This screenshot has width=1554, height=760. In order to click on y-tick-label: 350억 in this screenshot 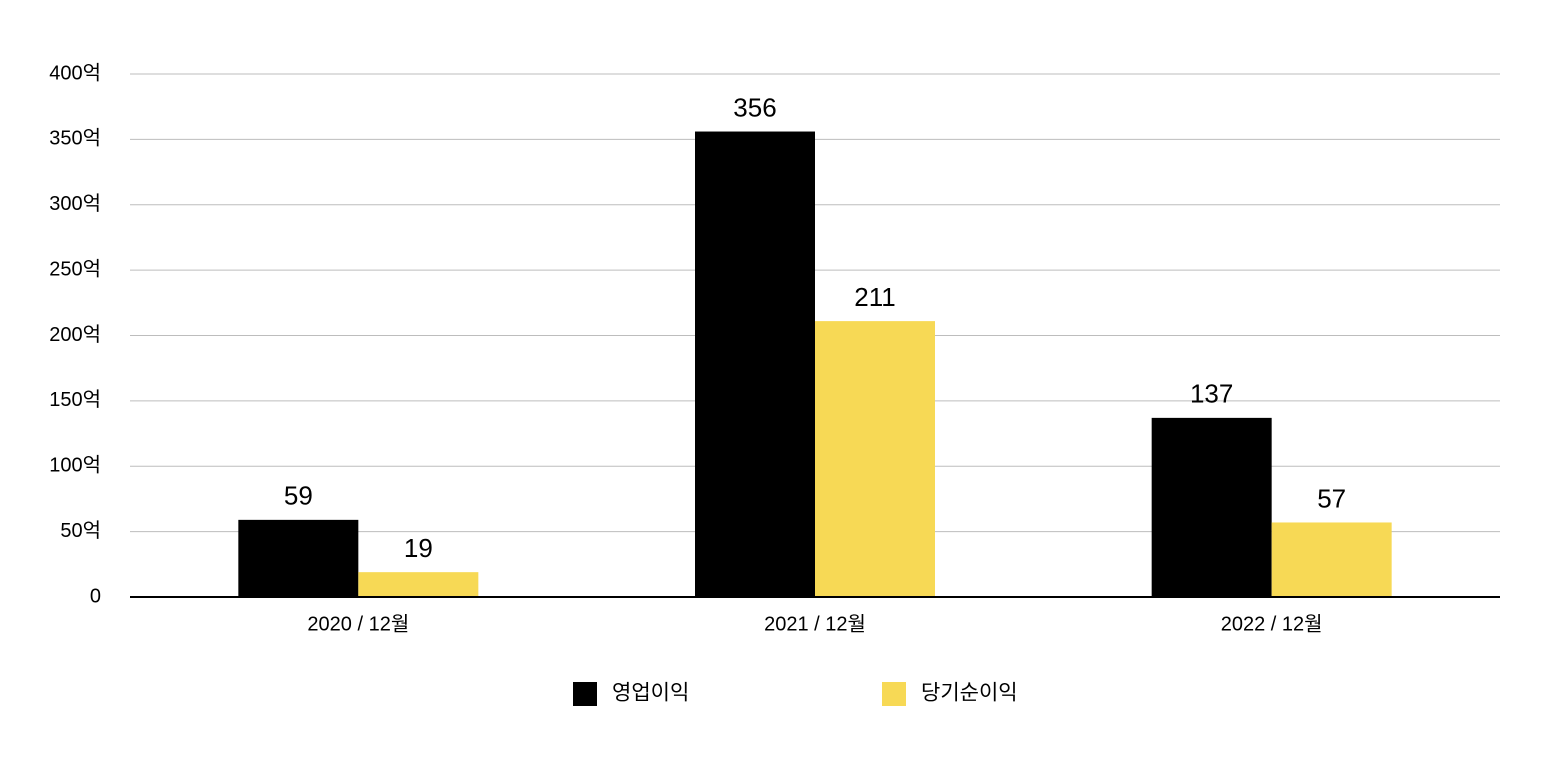, I will do `click(75, 138)`.